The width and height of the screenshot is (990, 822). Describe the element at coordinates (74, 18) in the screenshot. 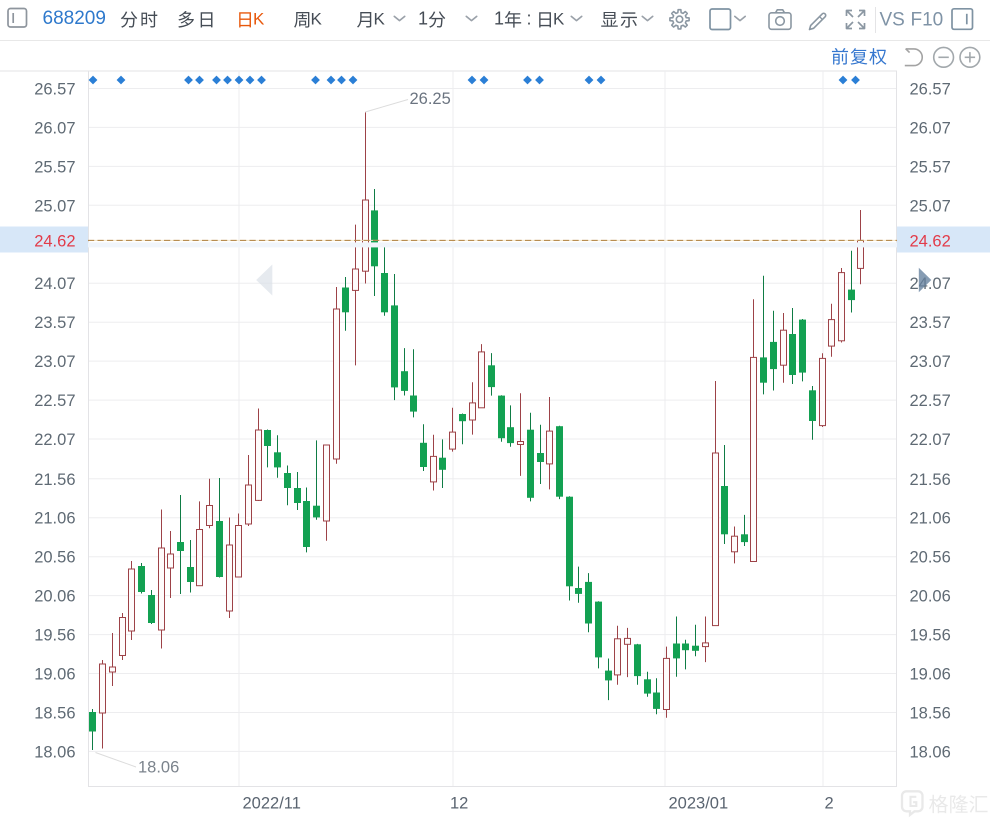

I see `svg-text: 688209` at that location.